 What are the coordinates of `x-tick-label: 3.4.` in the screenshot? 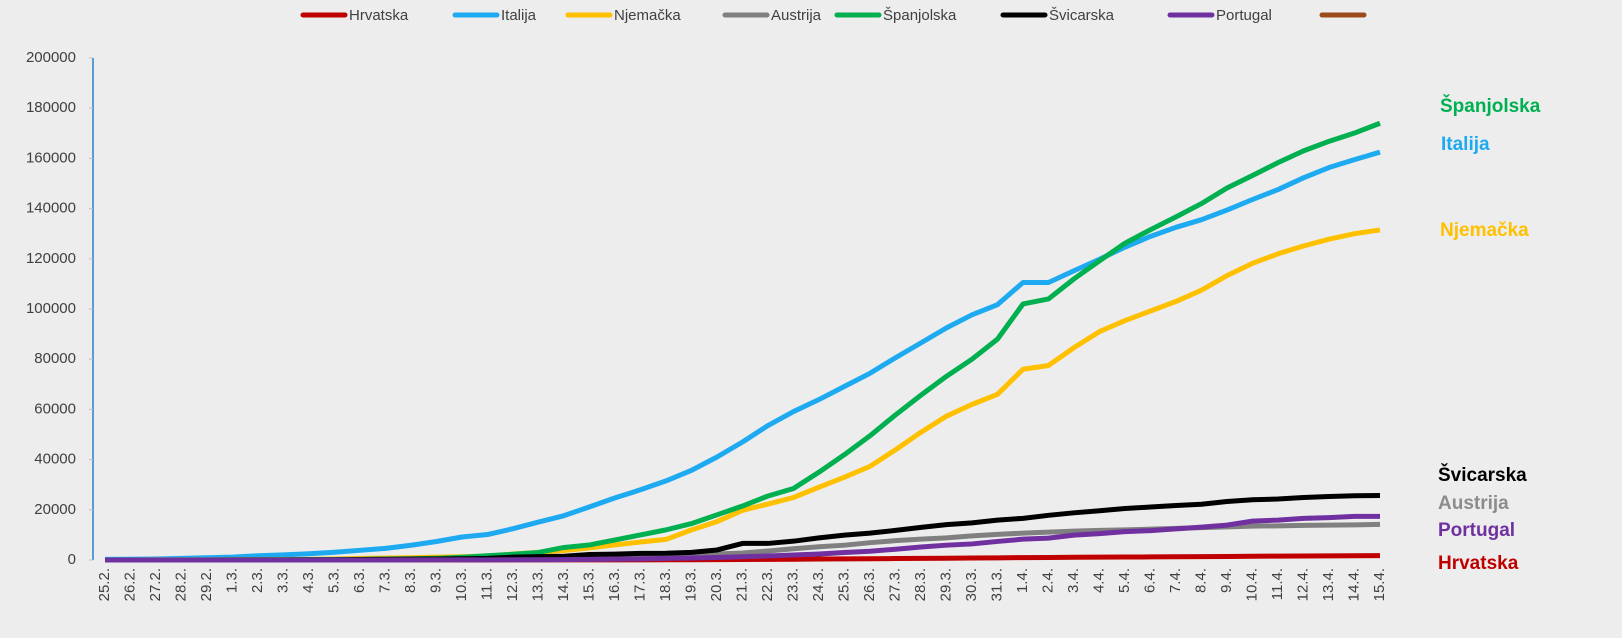 It's located at (1073, 580).